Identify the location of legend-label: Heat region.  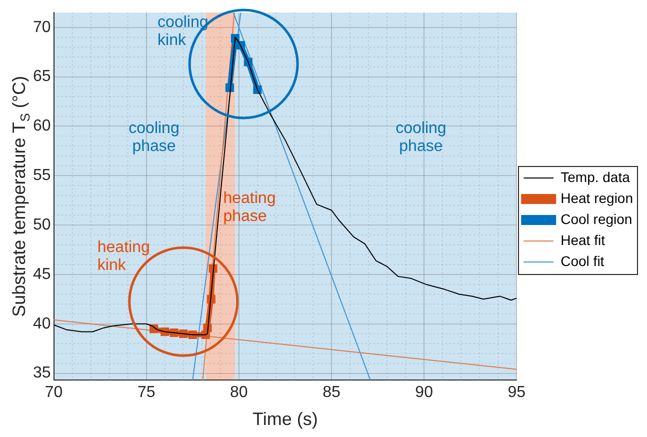
(597, 198).